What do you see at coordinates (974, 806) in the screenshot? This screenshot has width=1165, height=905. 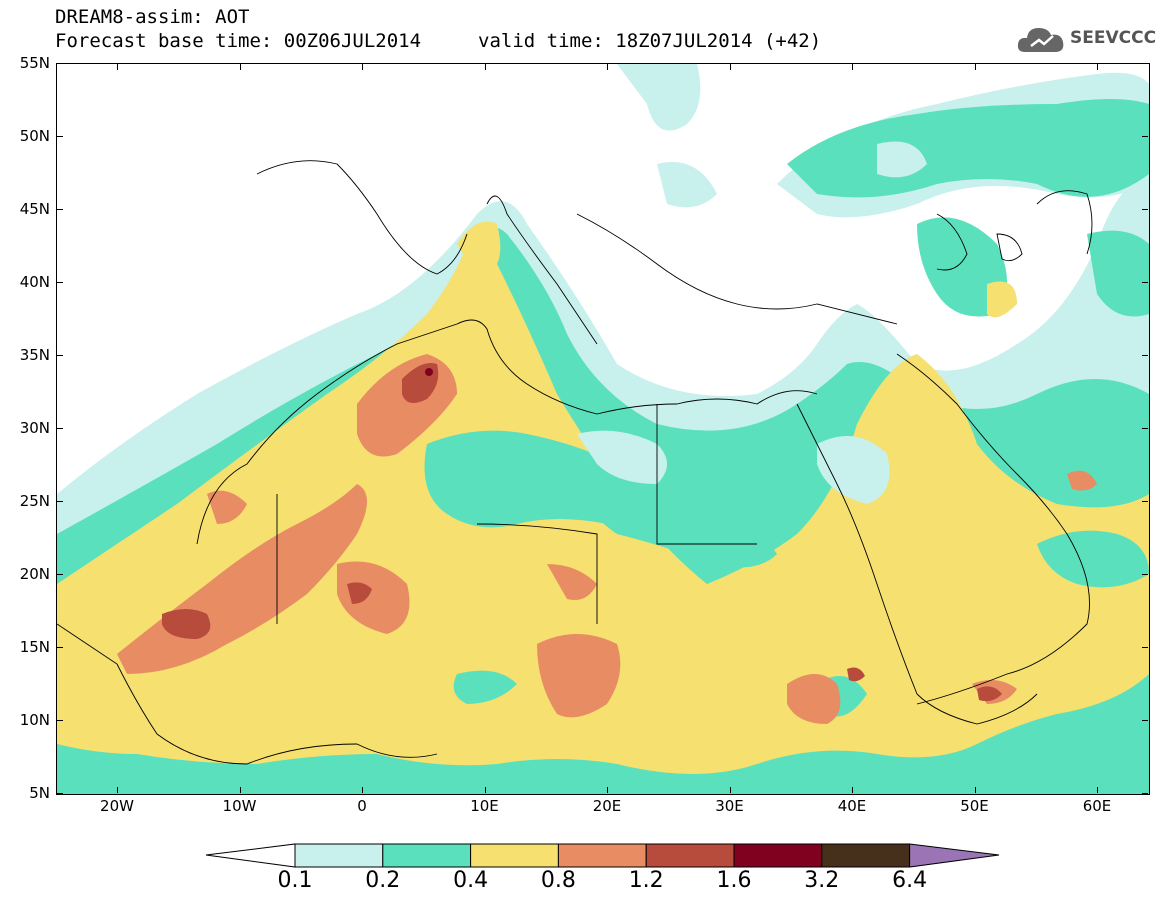 I see `lon-label-50e: 50E` at bounding box center [974, 806].